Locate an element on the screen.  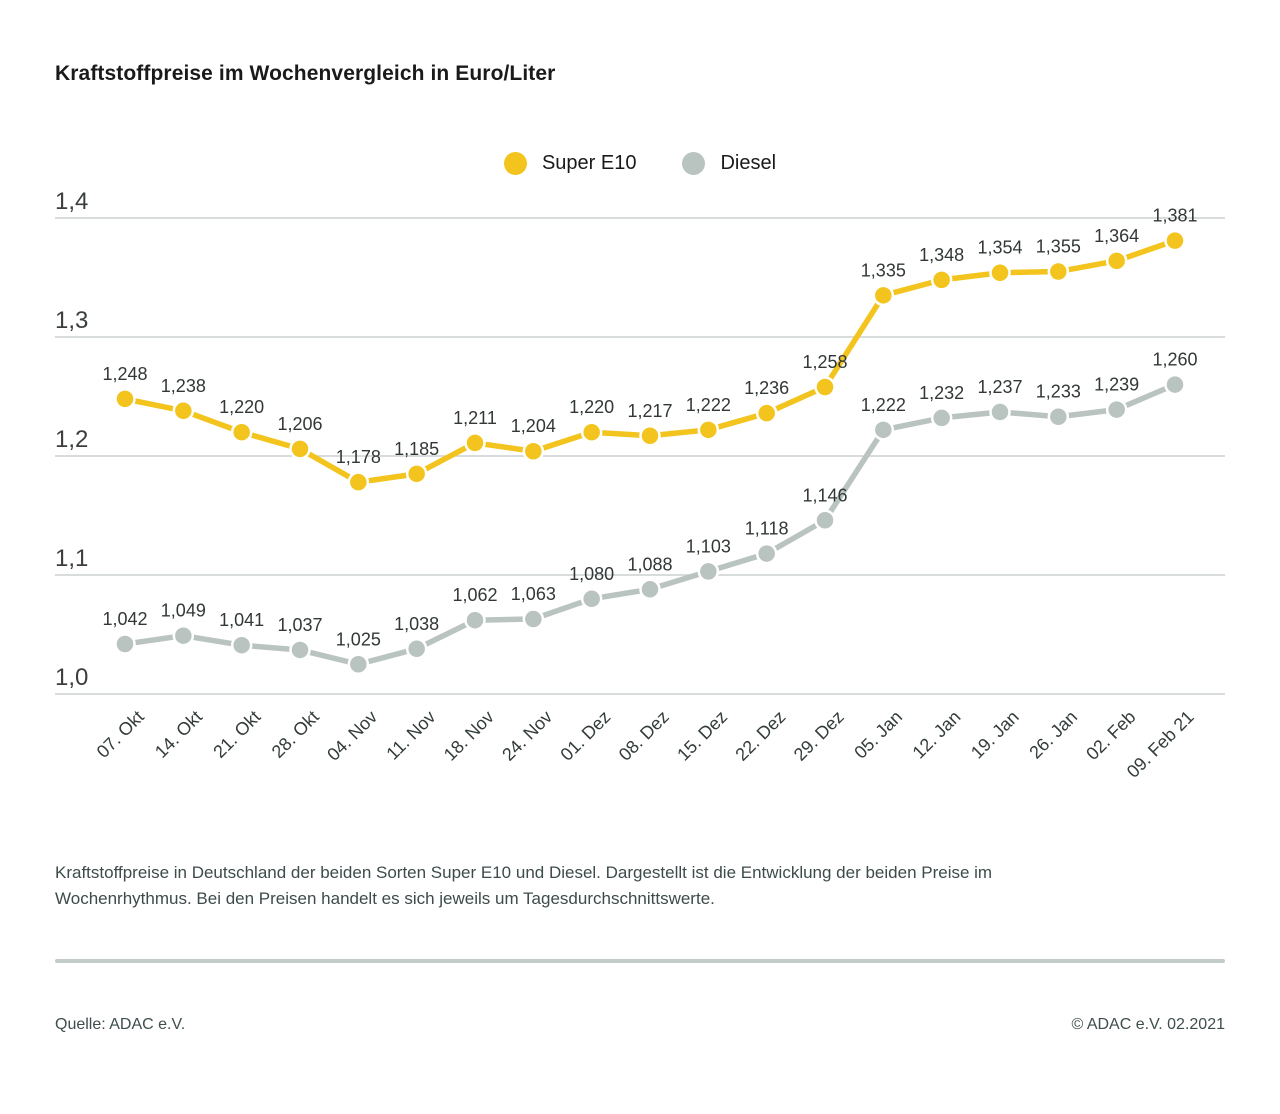
x-tick-label: 02. Feb is located at coordinates (1110, 735).